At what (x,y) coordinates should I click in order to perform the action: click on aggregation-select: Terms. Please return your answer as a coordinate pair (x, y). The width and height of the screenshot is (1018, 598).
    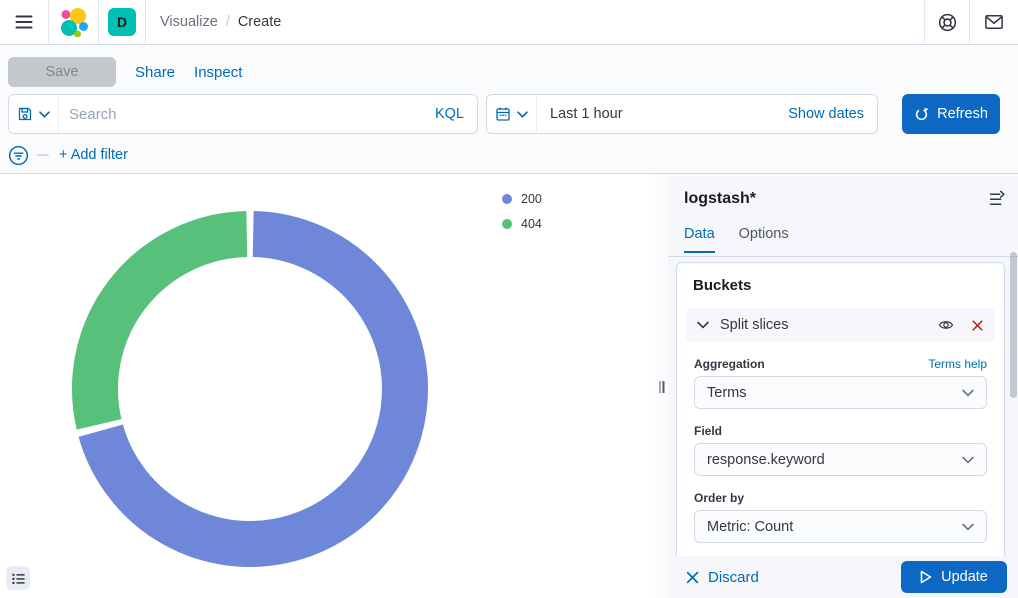
    Looking at the image, I should click on (840, 392).